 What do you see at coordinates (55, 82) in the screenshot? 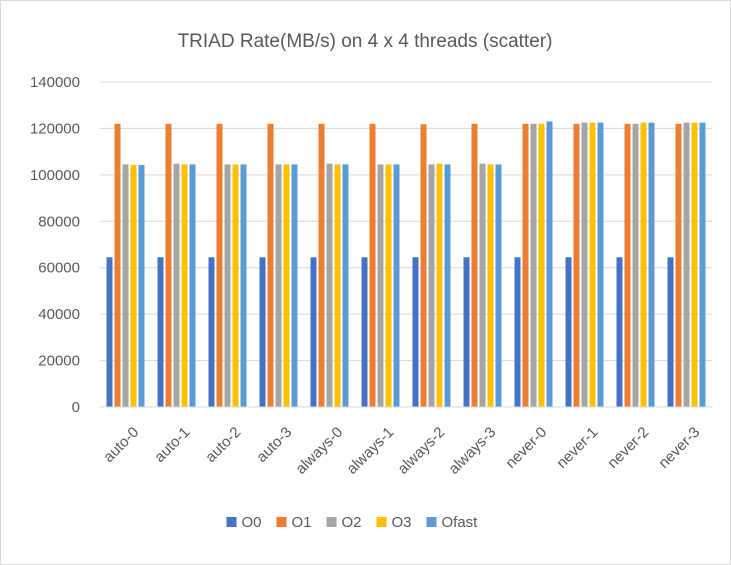
I see `y-tick-label: 140000` at bounding box center [55, 82].